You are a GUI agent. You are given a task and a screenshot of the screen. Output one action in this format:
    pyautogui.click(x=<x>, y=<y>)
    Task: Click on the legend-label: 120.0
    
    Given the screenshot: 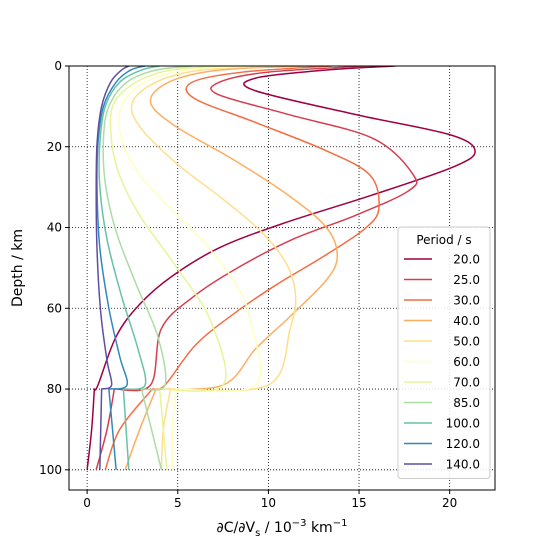 What is the action you would take?
    pyautogui.click(x=463, y=444)
    